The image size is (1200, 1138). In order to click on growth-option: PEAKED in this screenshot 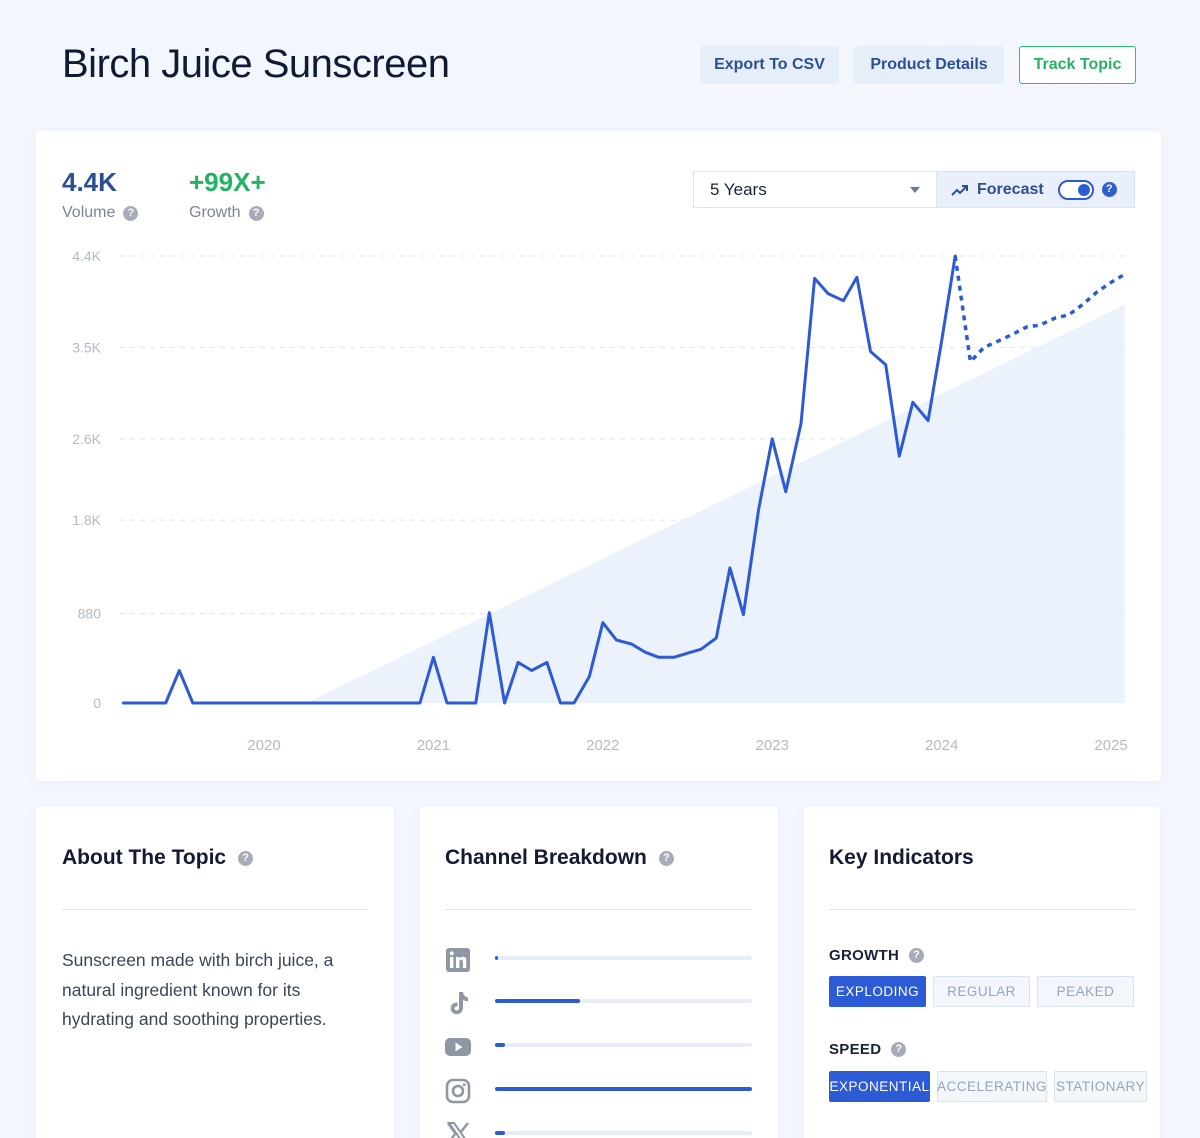, I will do `click(1085, 991)`.